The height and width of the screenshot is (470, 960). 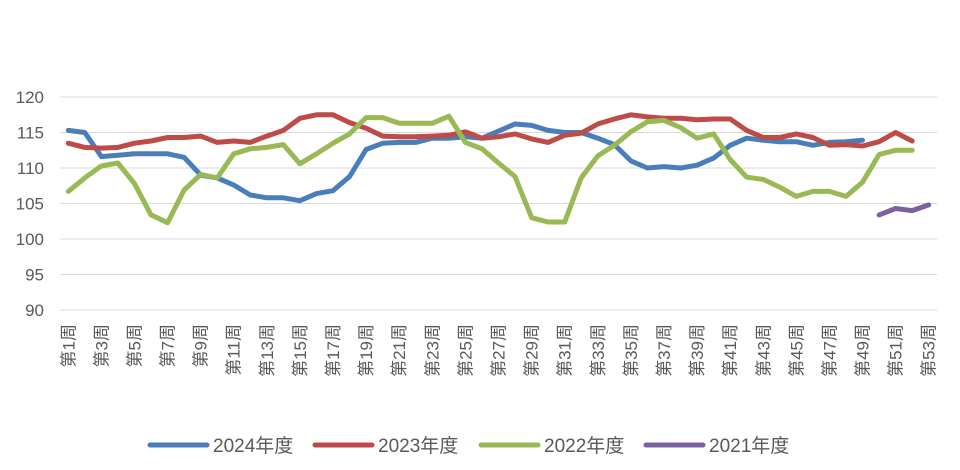 I want to click on y-axis-tick-labels: 90 95 100 105 110 115 120, so click(x=30, y=204).